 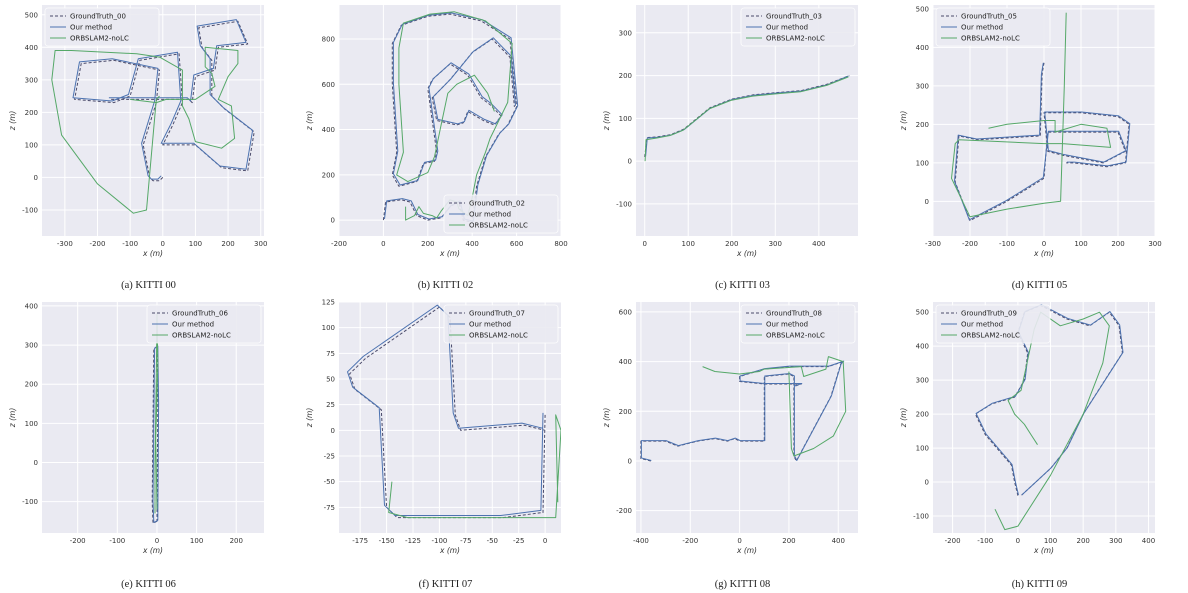 What do you see at coordinates (492, 541) in the screenshot?
I see `x-tick-label: -50` at bounding box center [492, 541].